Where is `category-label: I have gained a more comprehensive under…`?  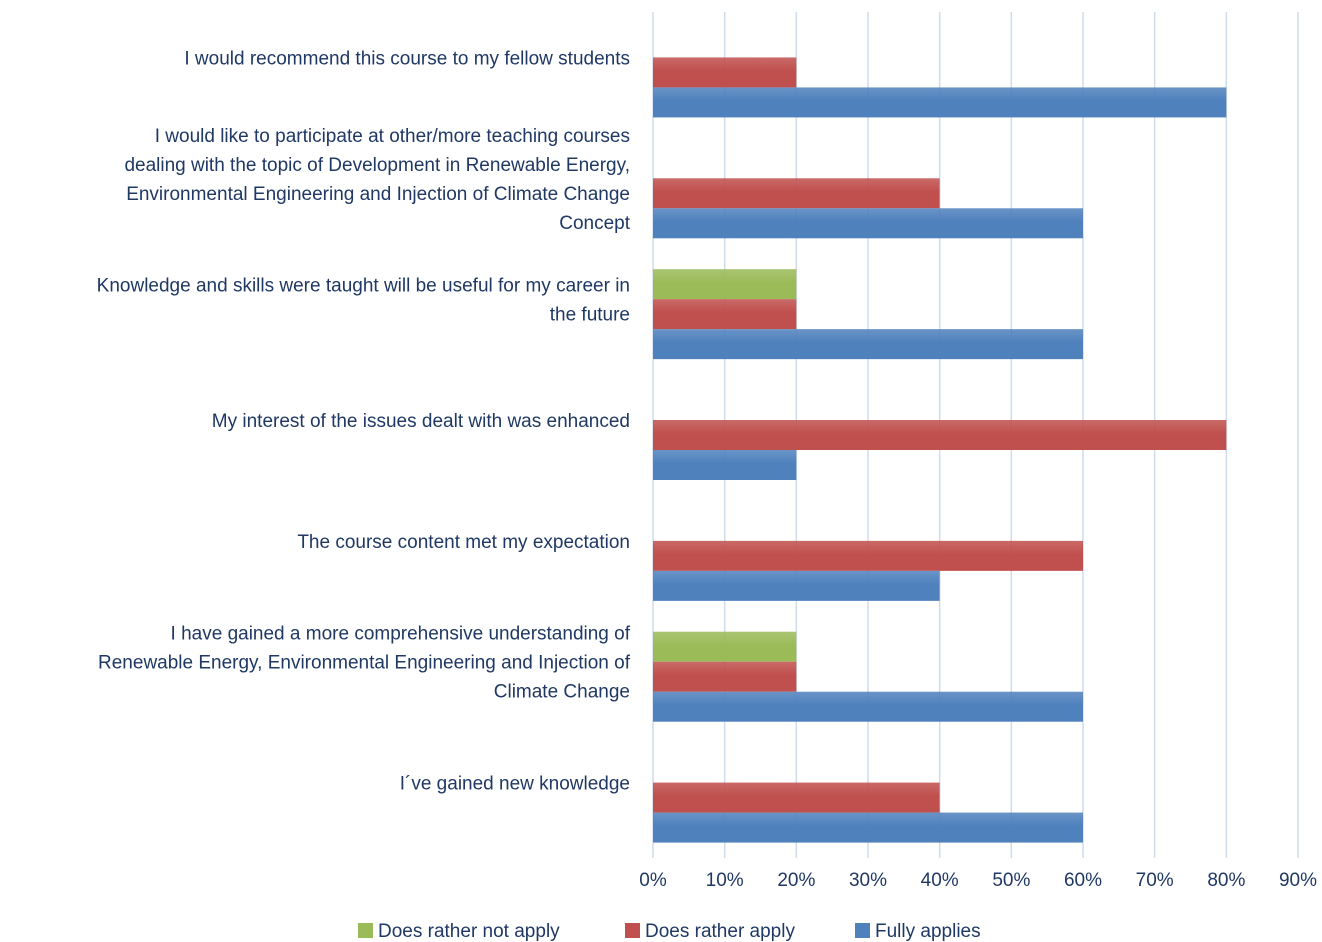
category-label: I have gained a more comprehensive under… is located at coordinates (401, 634).